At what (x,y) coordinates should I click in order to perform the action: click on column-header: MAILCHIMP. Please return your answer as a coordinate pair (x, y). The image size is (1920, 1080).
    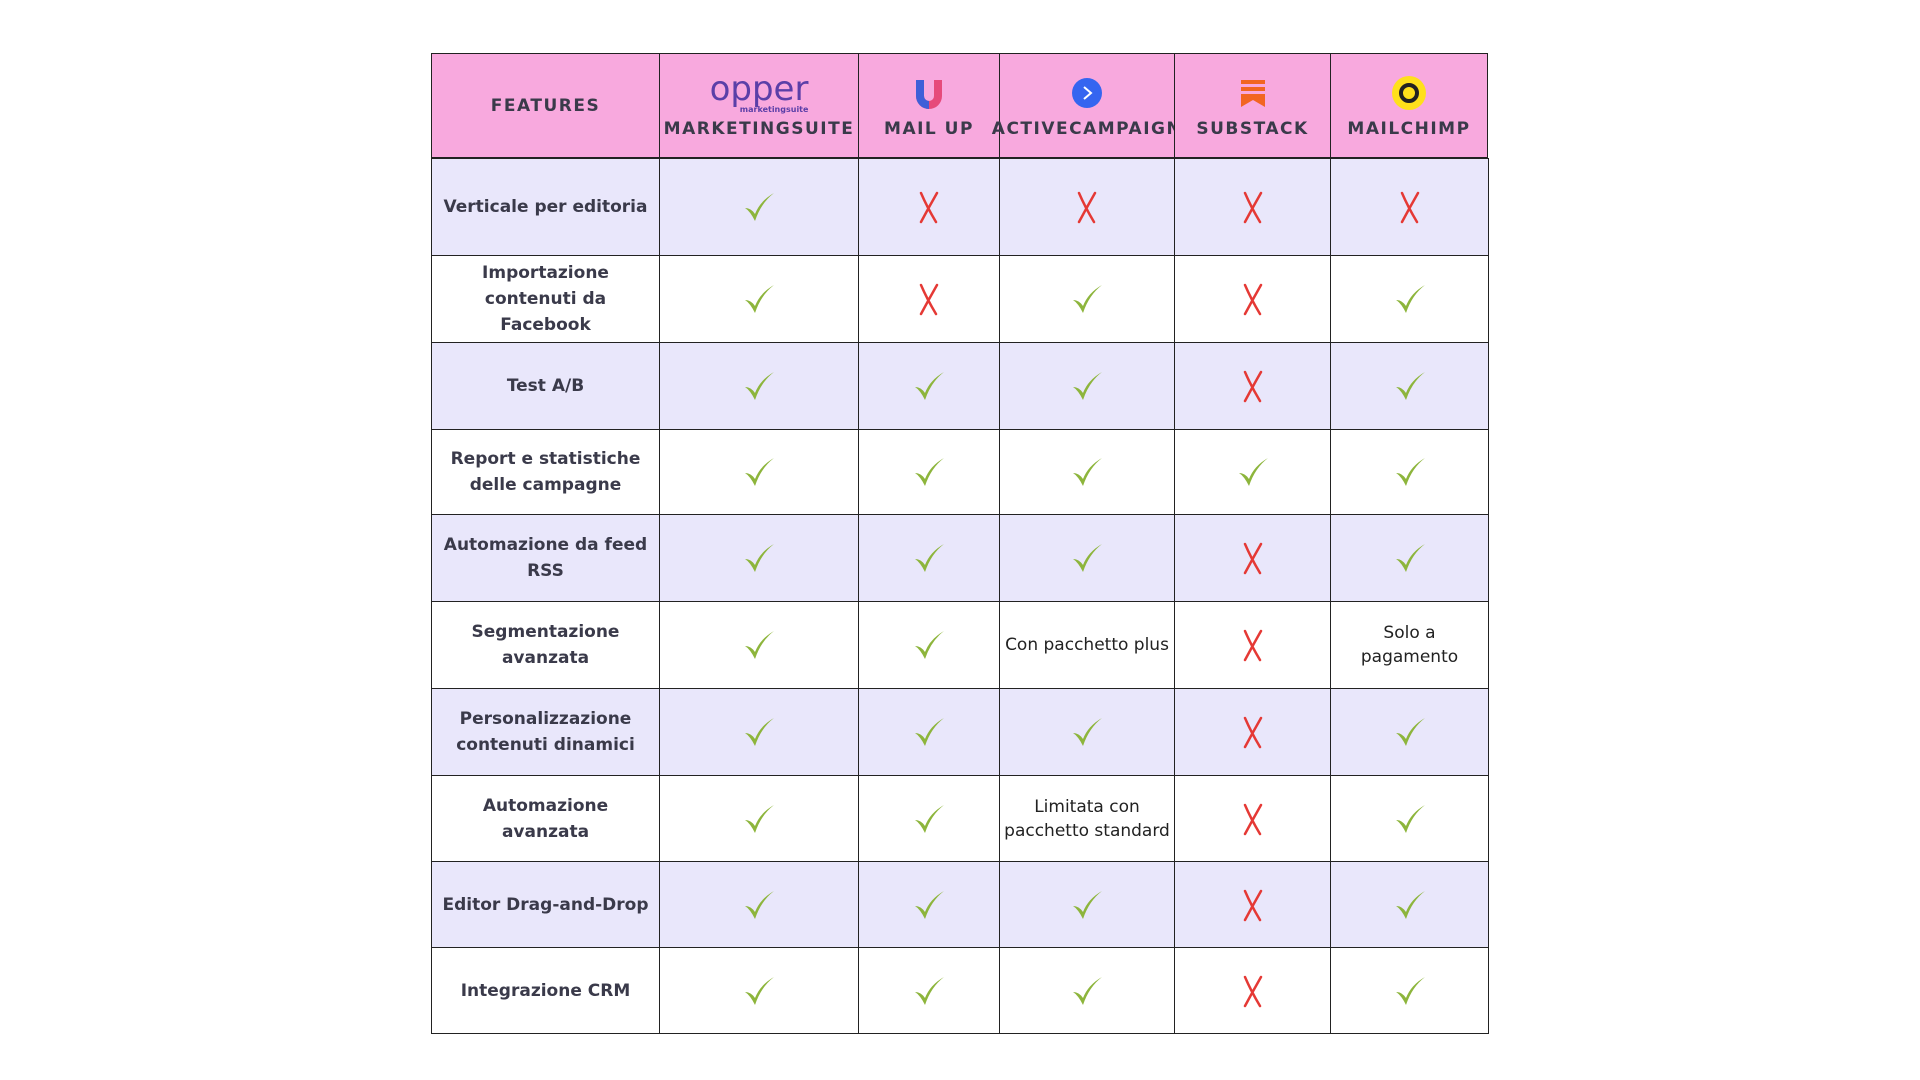
    Looking at the image, I should click on (1409, 105).